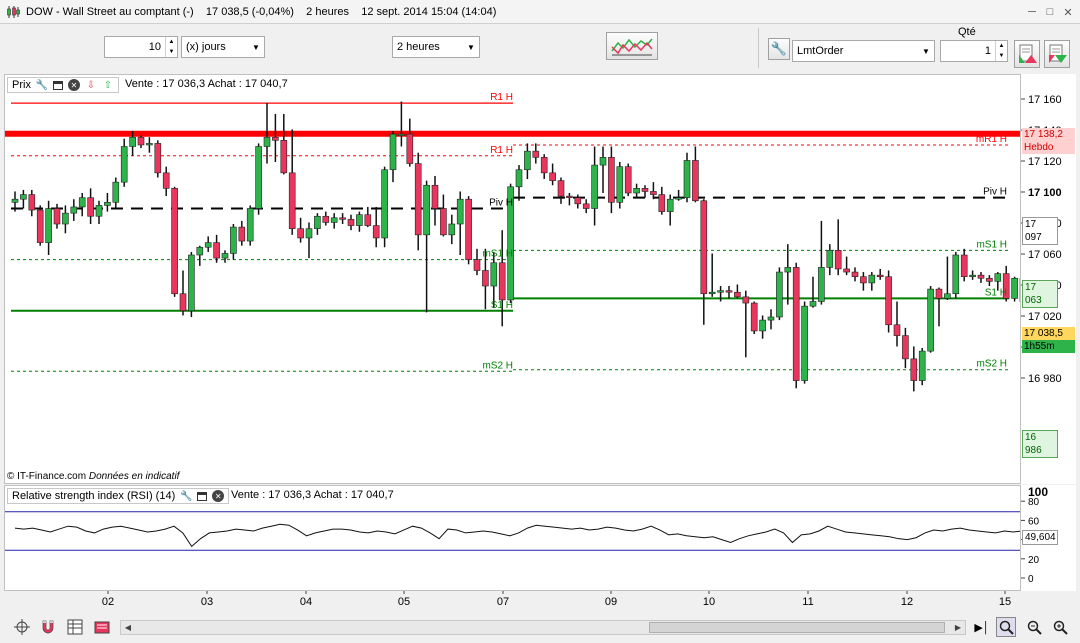 This screenshot has width=1080, height=643. Describe the element at coordinates (1048, 141) in the screenshot. I see `hebdo-price-tag: 17 138,2 Hebdo` at that location.